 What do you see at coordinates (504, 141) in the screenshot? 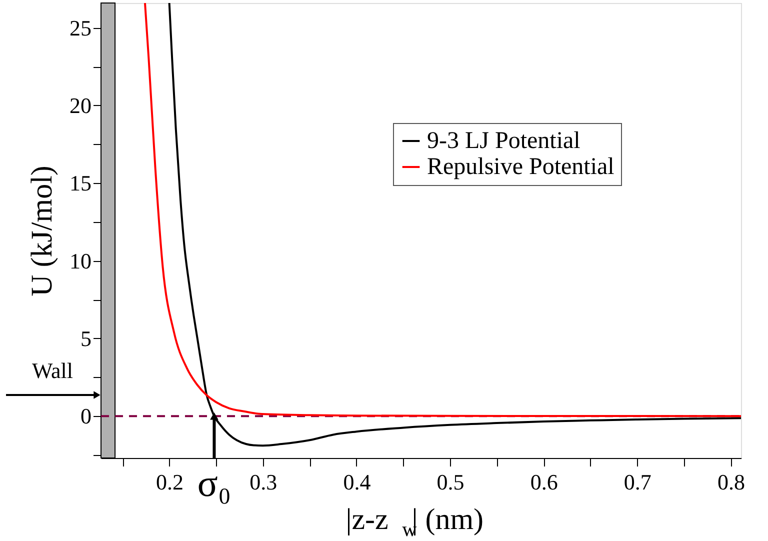
I see `legend-label: 9-3 LJ Potential` at bounding box center [504, 141].